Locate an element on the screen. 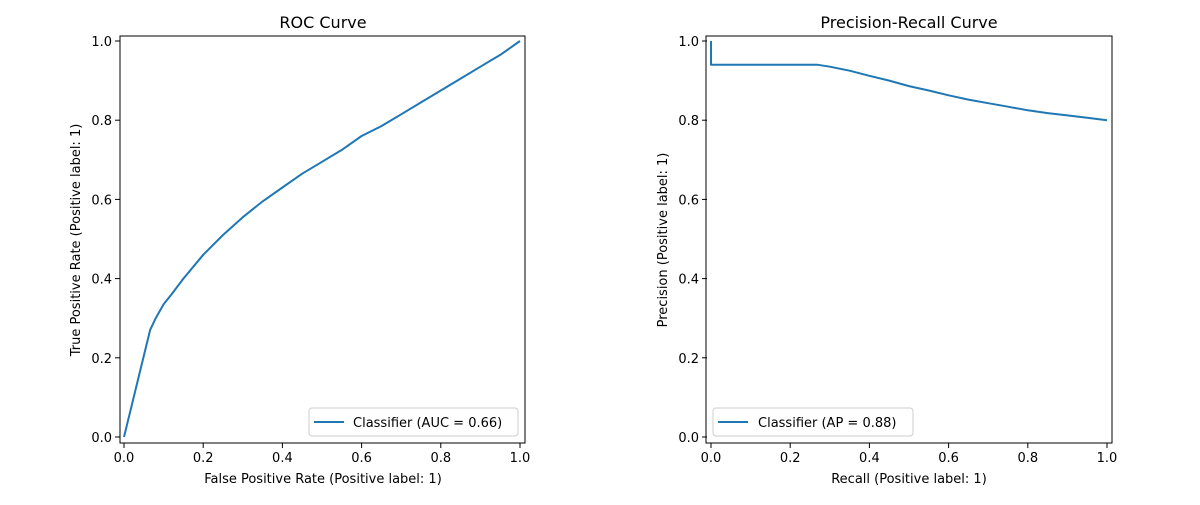 The height and width of the screenshot is (505, 1200). roc-y-tick-label: 1.0 is located at coordinates (101, 42).